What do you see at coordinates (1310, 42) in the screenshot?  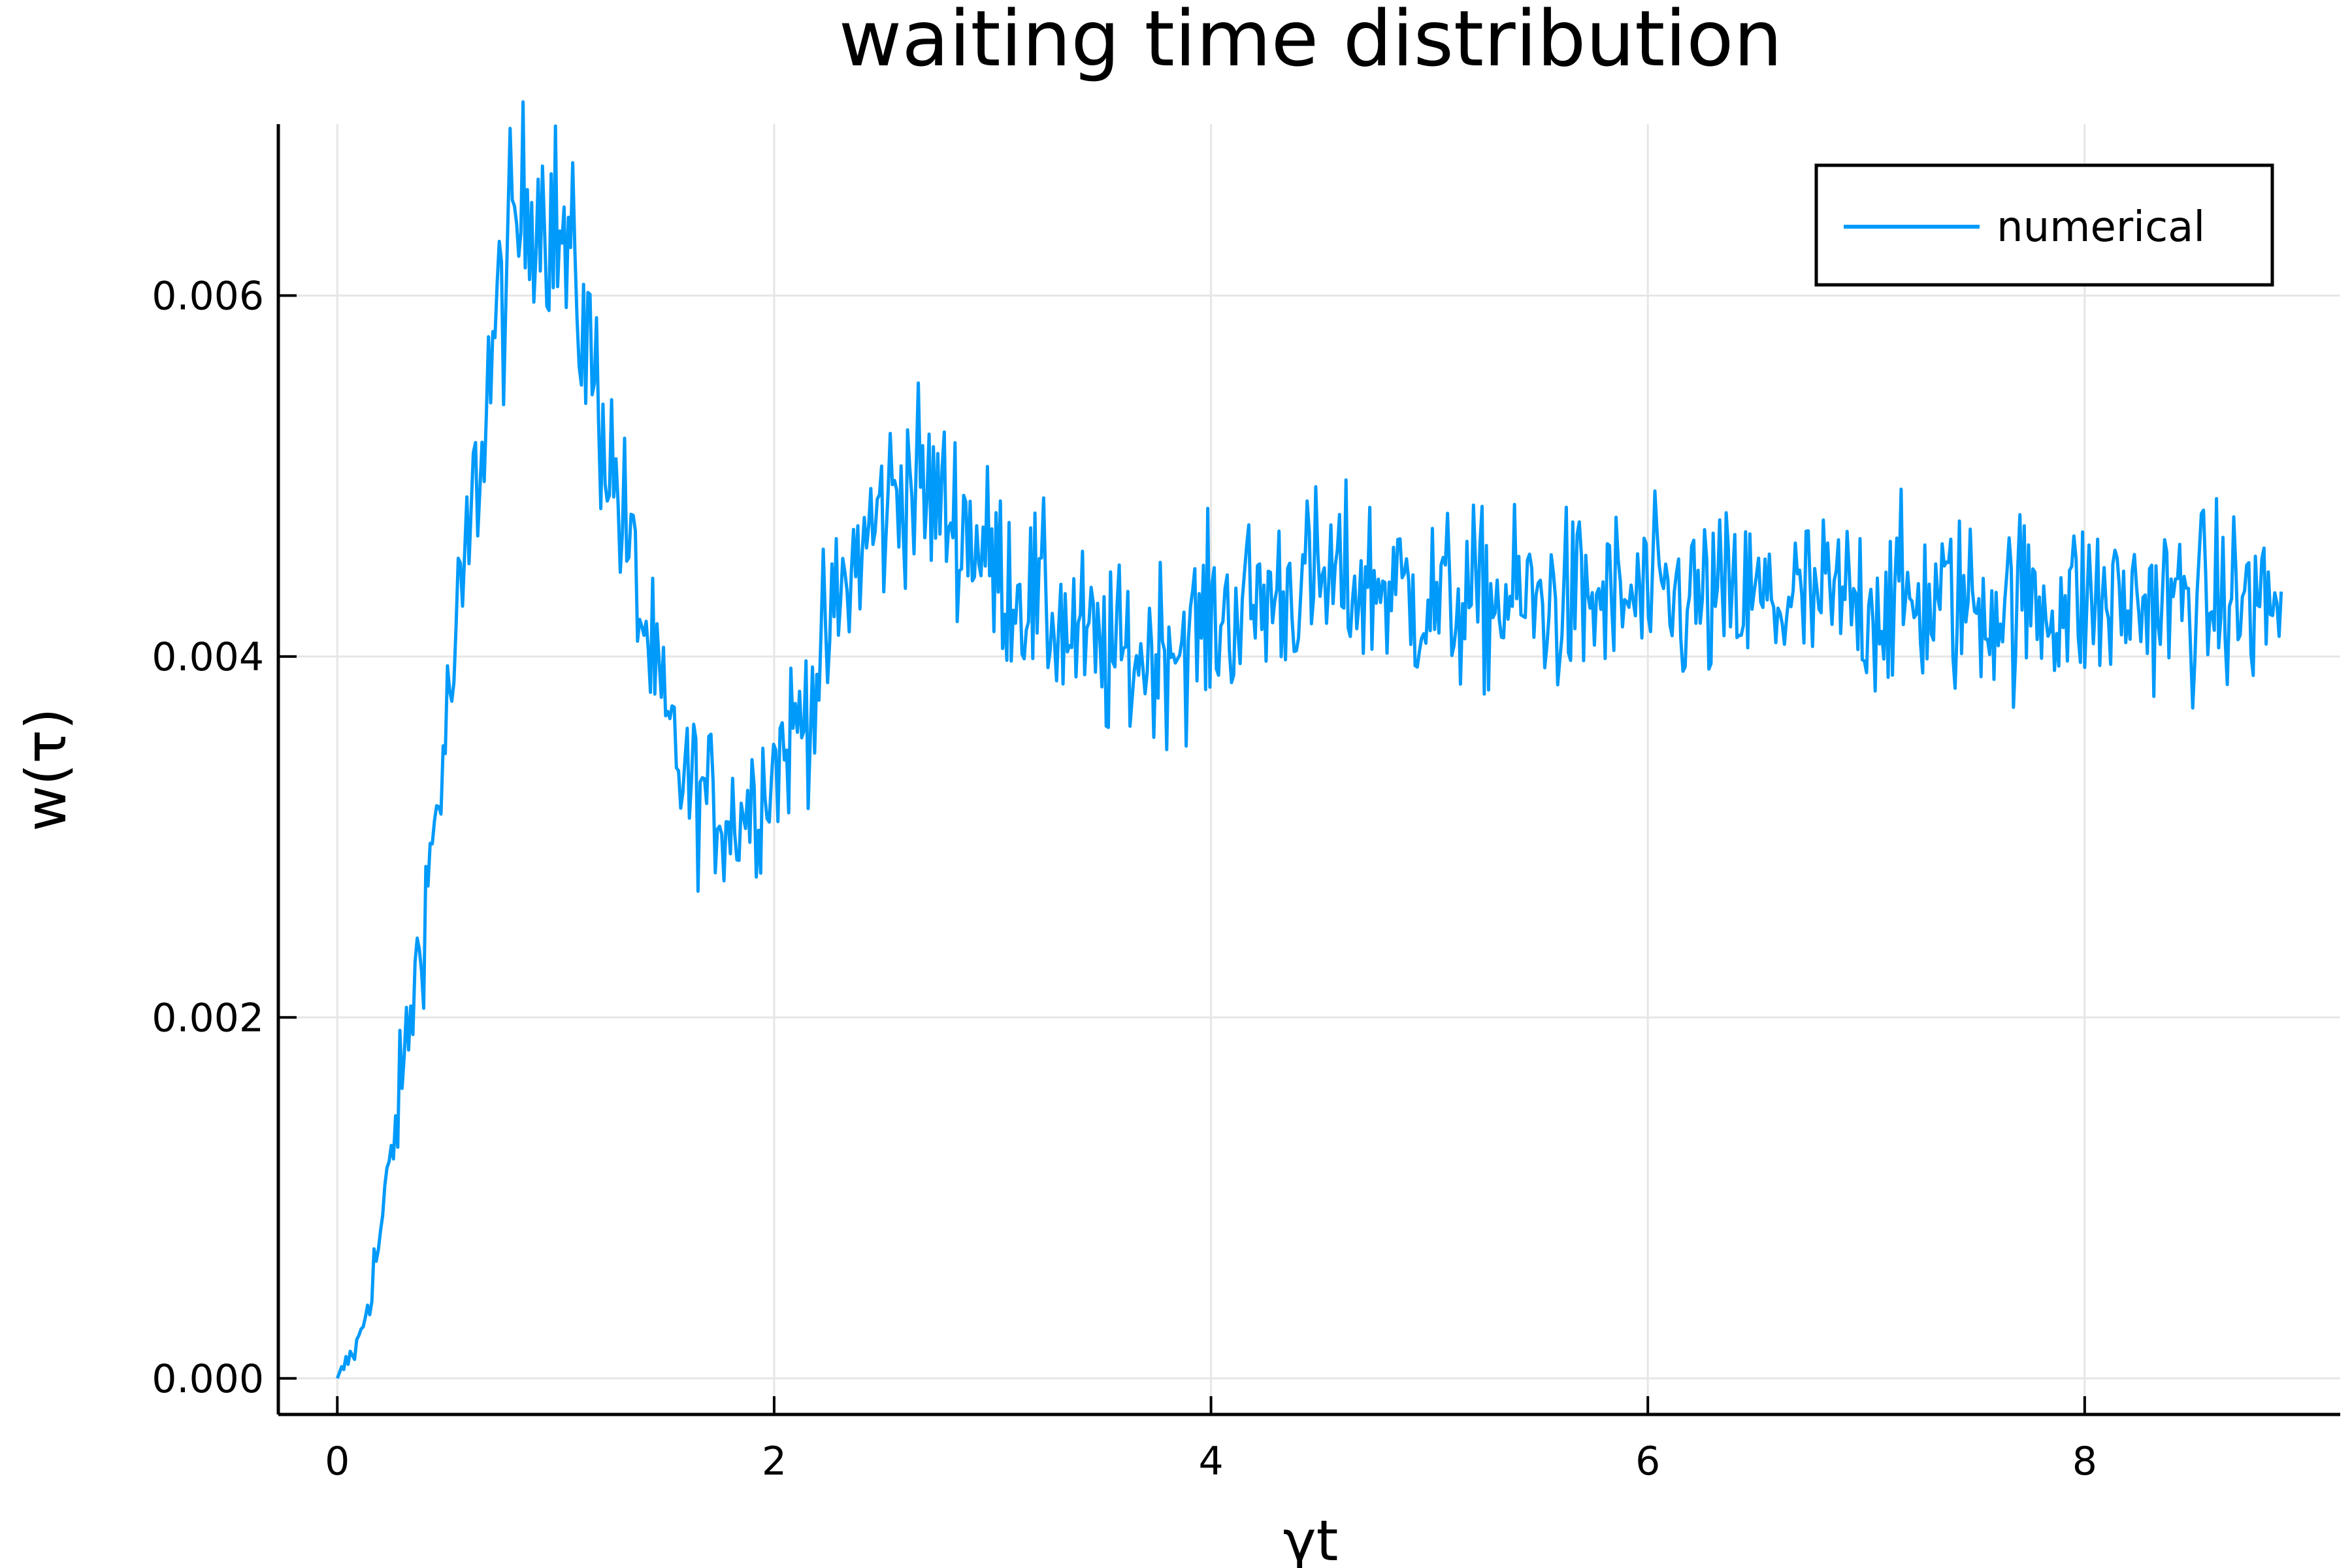 I see `chart-title: waiting time distribution` at bounding box center [1310, 42].